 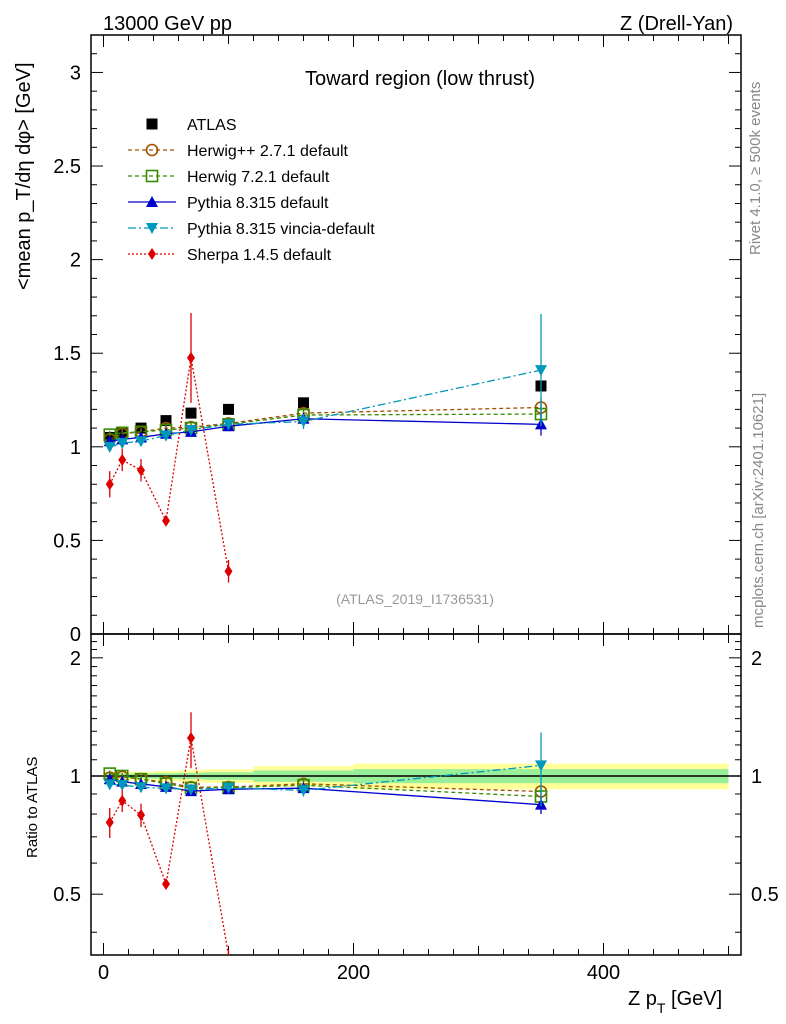 I want to click on ratio-line-pythia-8-315-vincia-default, so click(x=325, y=778).